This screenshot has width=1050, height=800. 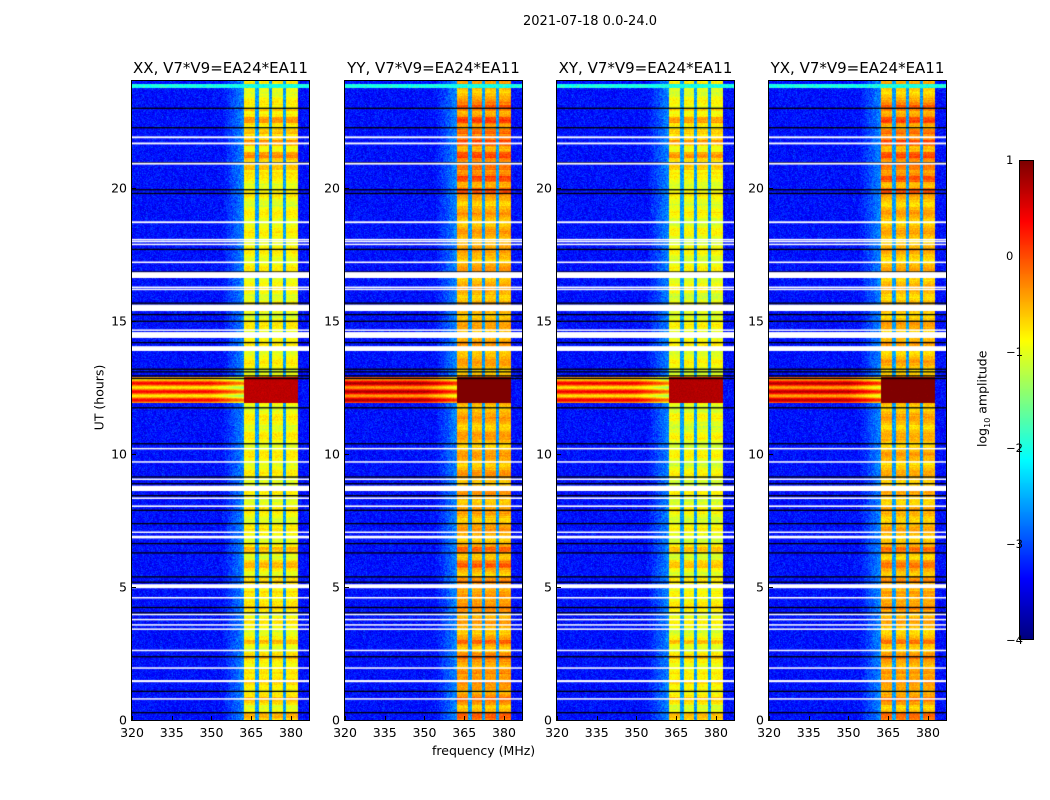 I want to click on colorbar-label-text: amplitude, so click(x=982, y=384).